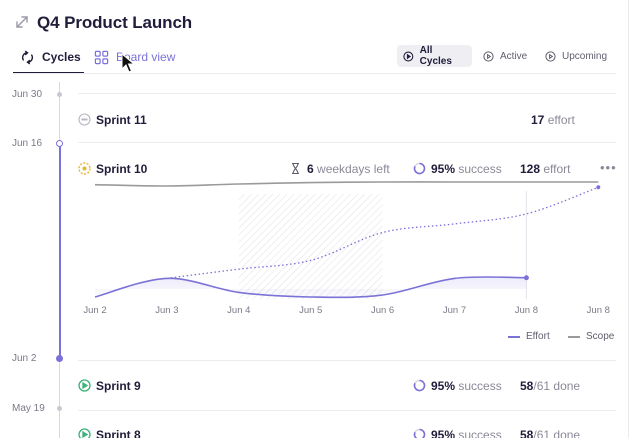 The image size is (629, 438). What do you see at coordinates (310, 310) in the screenshot?
I see `x-tick-label: Jun 5` at bounding box center [310, 310].